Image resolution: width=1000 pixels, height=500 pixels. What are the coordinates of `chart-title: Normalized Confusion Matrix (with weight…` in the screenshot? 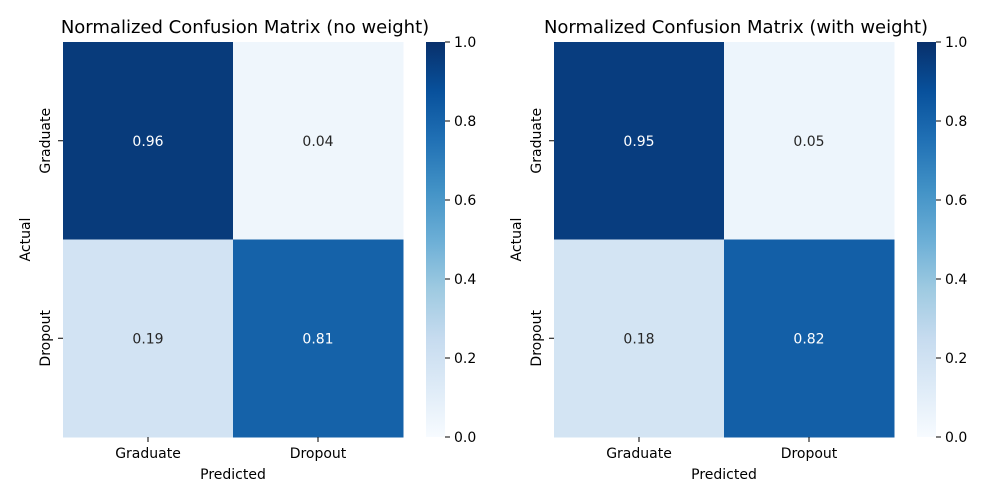 It's located at (736, 27).